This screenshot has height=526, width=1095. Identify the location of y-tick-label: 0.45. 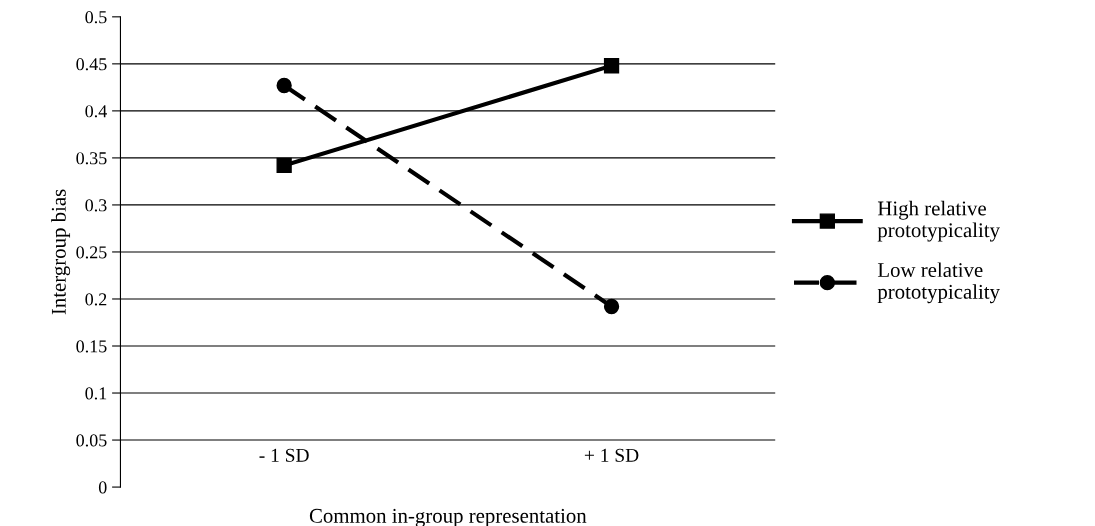
(91, 64).